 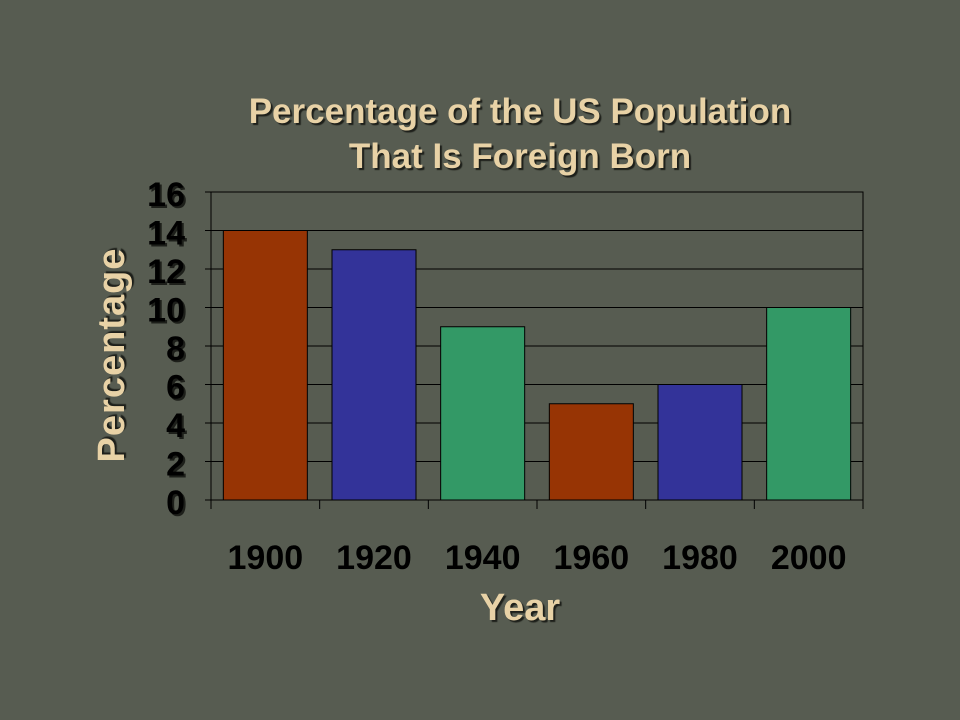 I want to click on y-tick-label: 16, so click(x=166, y=195).